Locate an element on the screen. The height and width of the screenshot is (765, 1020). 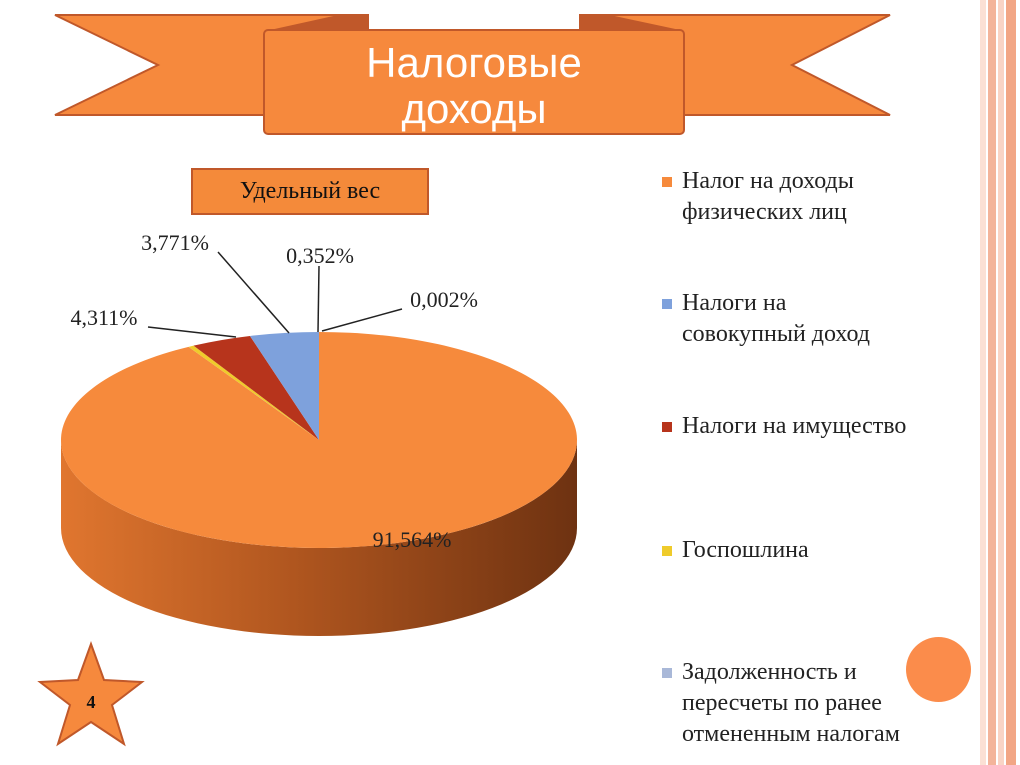
star-icon is located at coordinates (91, 694).